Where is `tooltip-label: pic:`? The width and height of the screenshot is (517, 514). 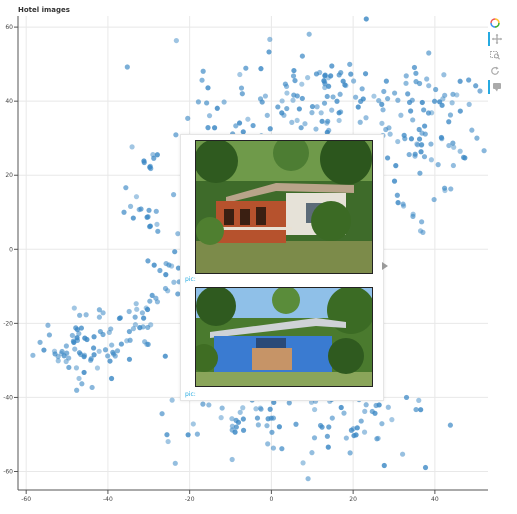 tooltip-label: pic: is located at coordinates (190, 279).